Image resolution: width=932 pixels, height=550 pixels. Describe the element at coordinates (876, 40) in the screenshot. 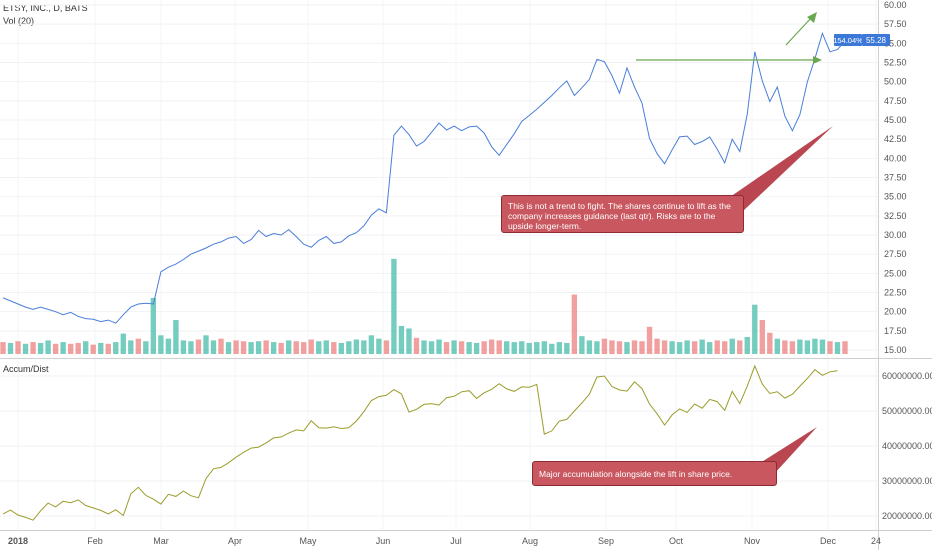

I see `last-price-badge-text: 55.28` at that location.